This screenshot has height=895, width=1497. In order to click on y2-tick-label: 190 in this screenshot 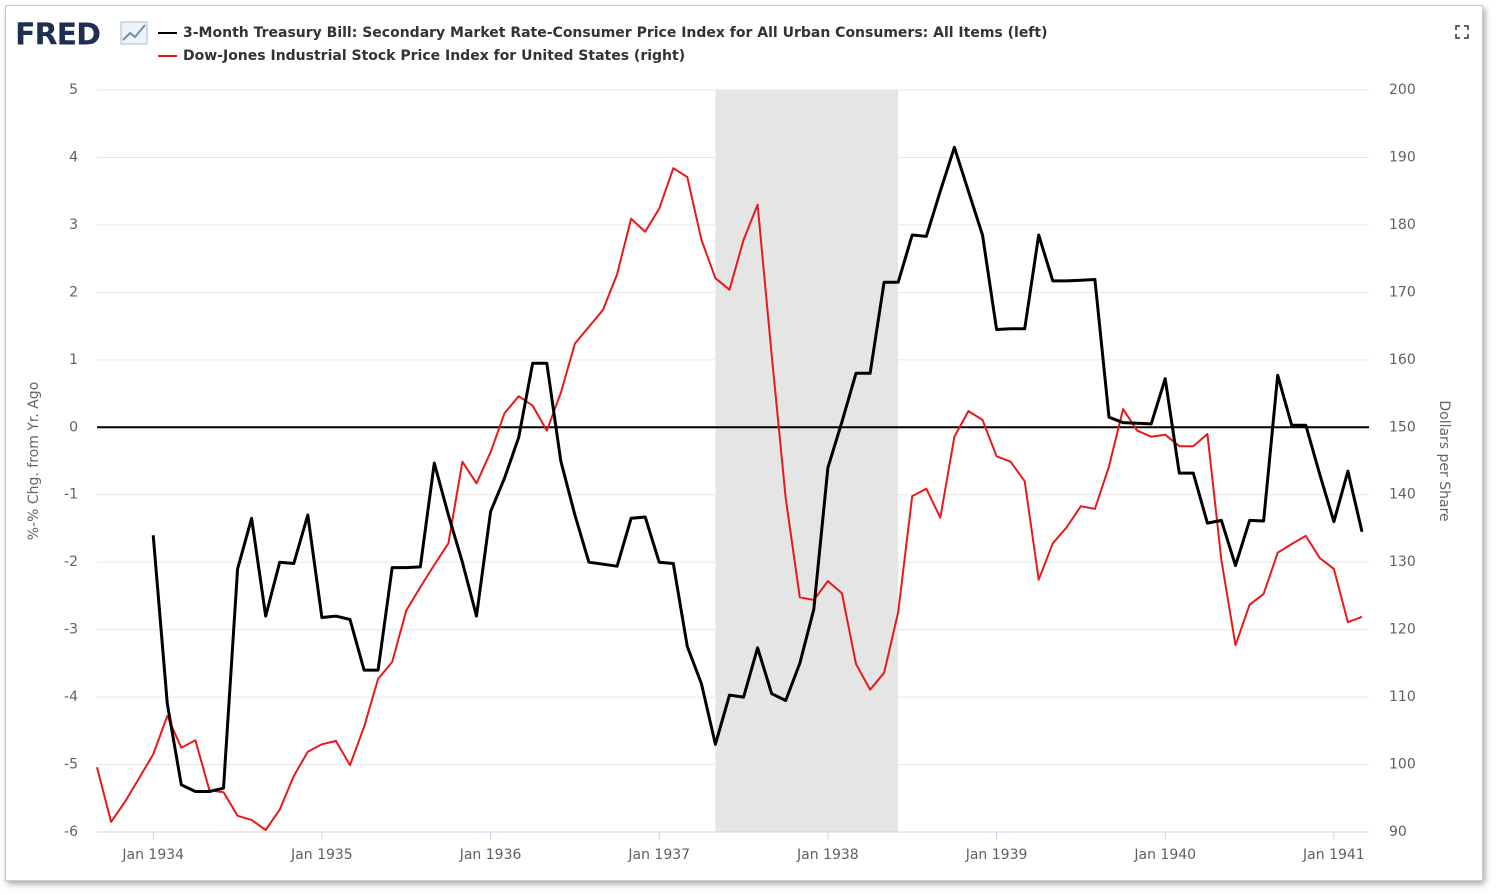, I will do `click(1402, 157)`.